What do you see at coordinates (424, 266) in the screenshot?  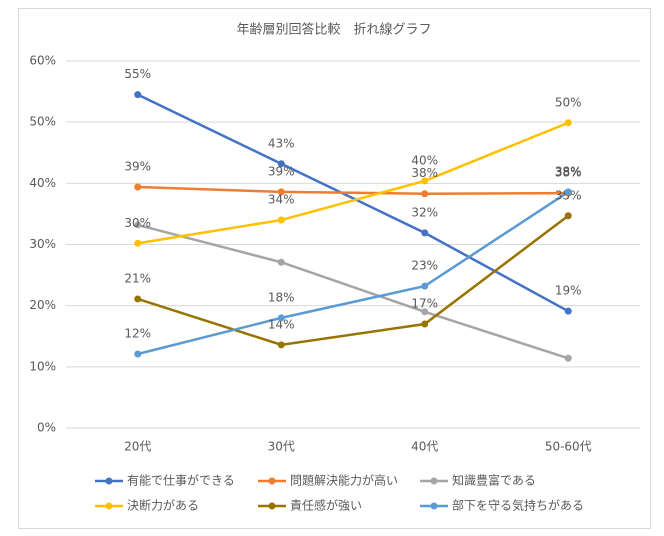 I see `data-label: 23%` at bounding box center [424, 266].